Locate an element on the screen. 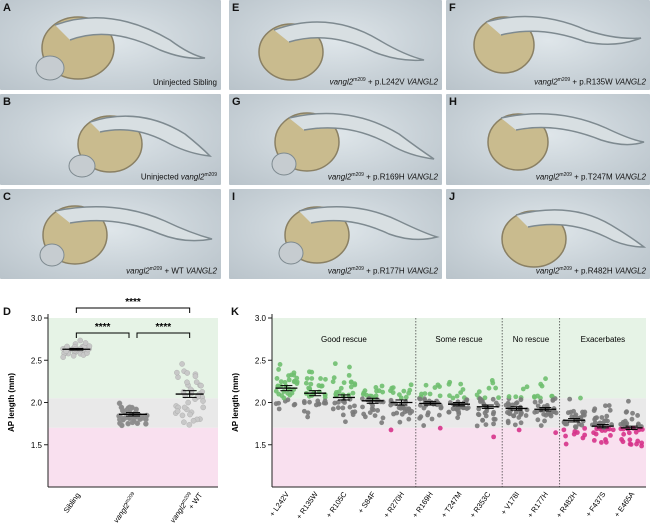 The image size is (650, 529). x-tick-label: + T247M is located at coordinates (451, 504).